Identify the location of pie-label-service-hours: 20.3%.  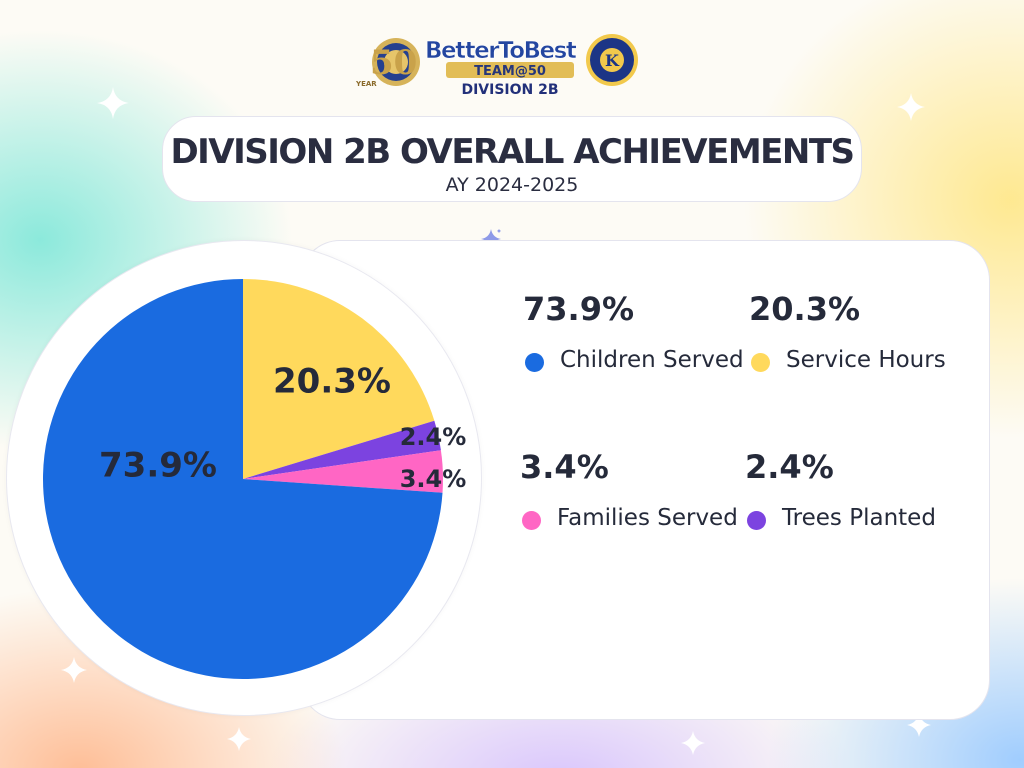
(332, 382).